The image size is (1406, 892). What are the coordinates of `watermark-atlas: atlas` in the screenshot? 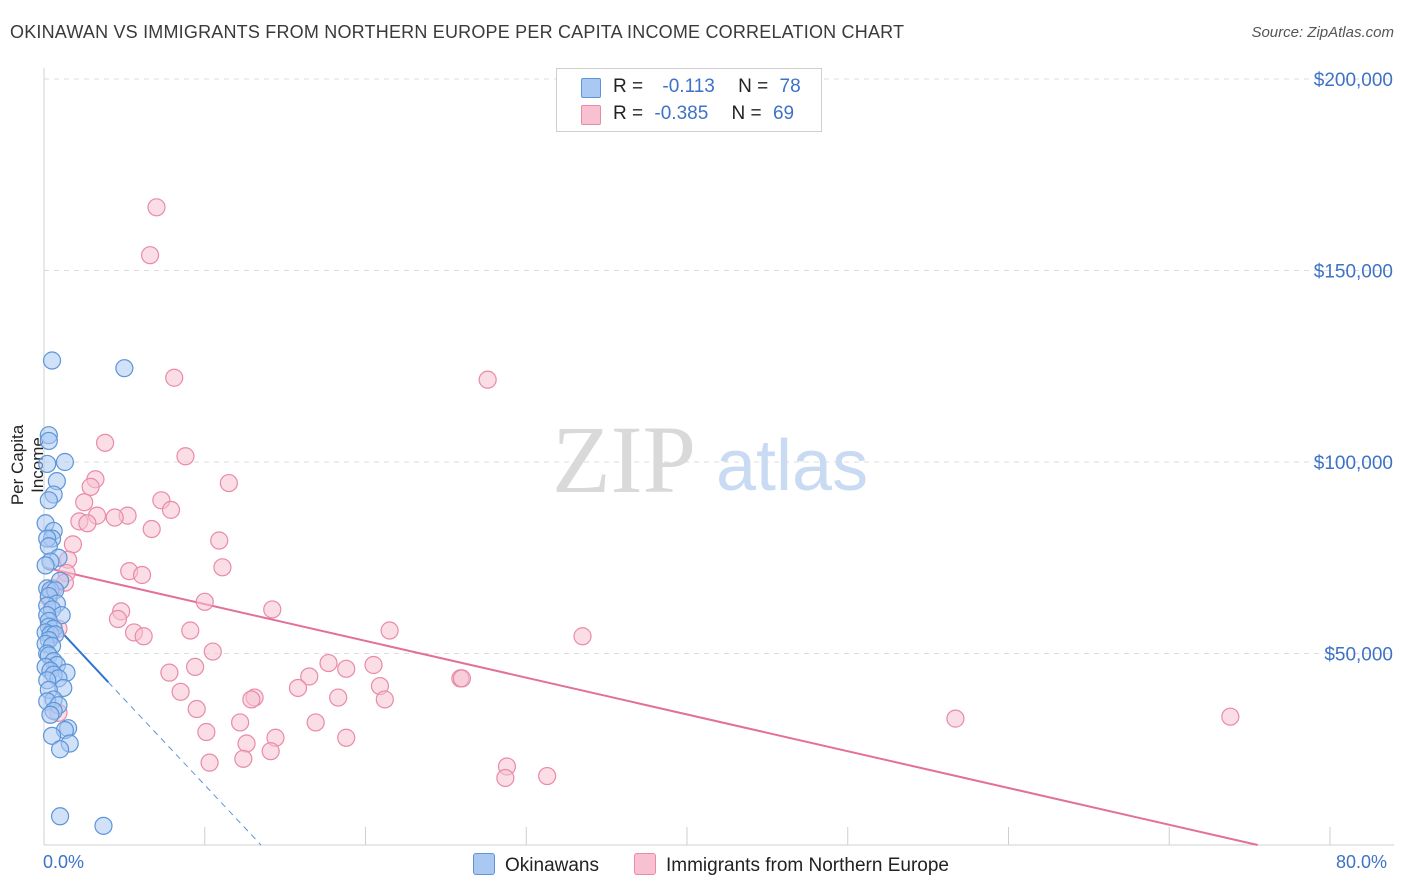 It's located at (792, 466).